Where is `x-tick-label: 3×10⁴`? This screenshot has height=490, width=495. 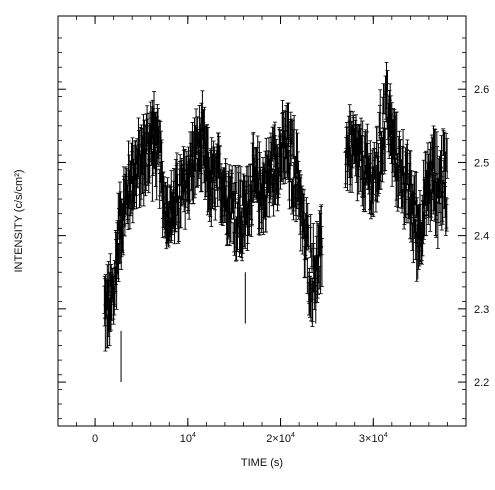
x-tick-label: 3×10⁴ is located at coordinates (373, 438).